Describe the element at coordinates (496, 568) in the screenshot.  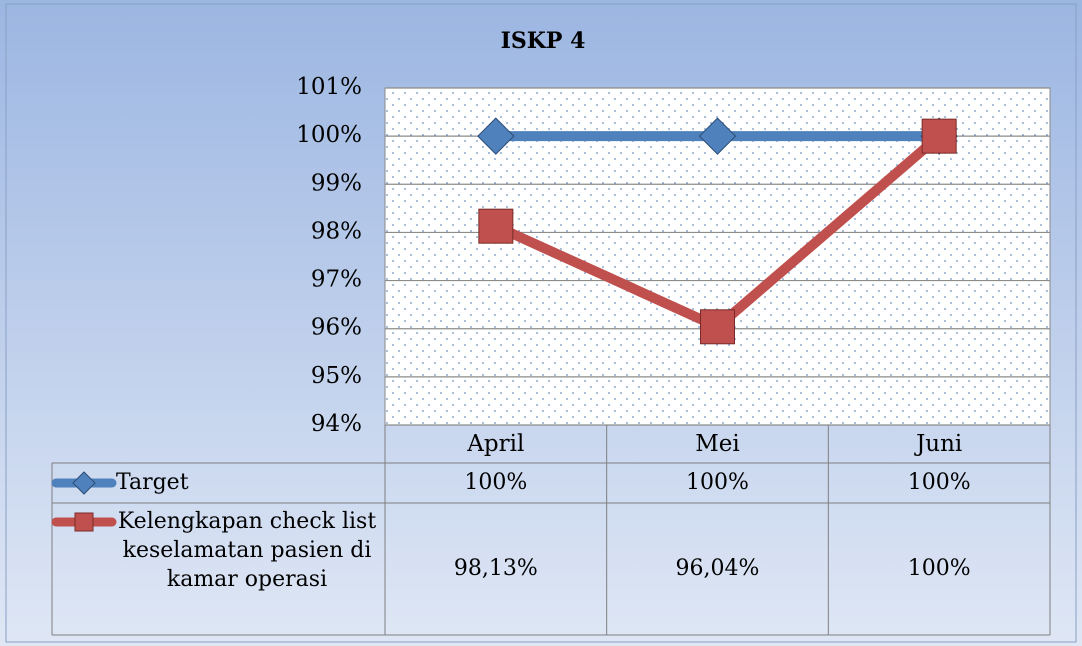
I see `table-value: 98,13%` at that location.